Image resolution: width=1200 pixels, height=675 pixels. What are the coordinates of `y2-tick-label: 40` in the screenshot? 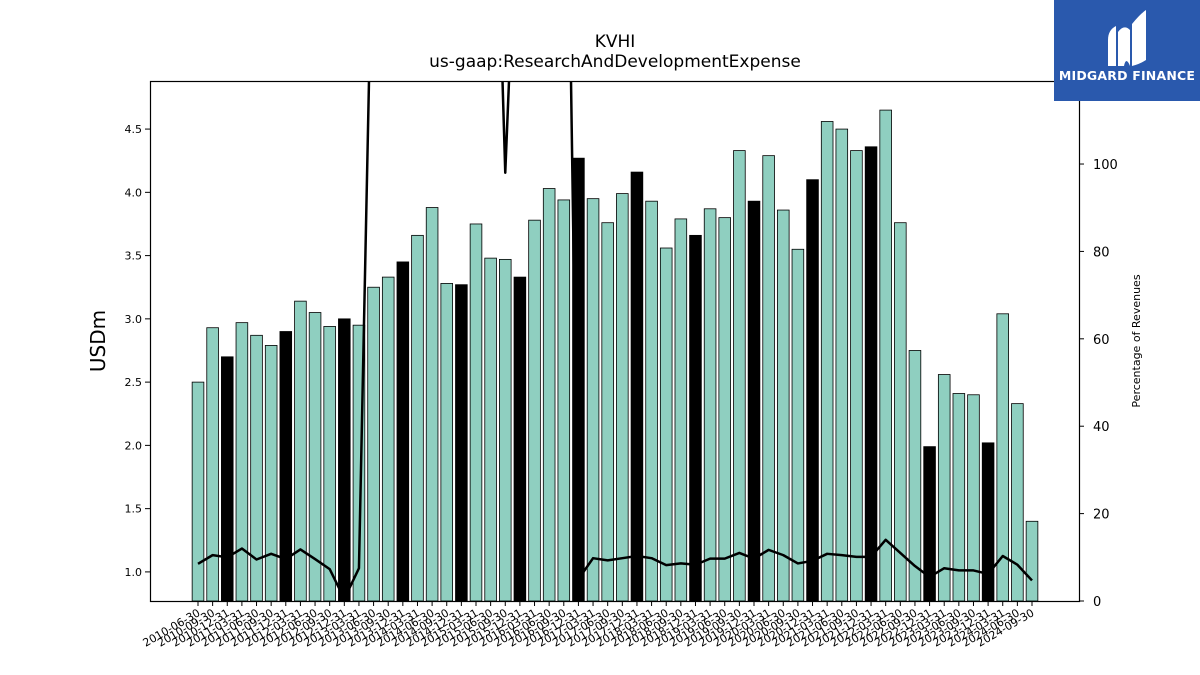 It's located at (1101, 427).